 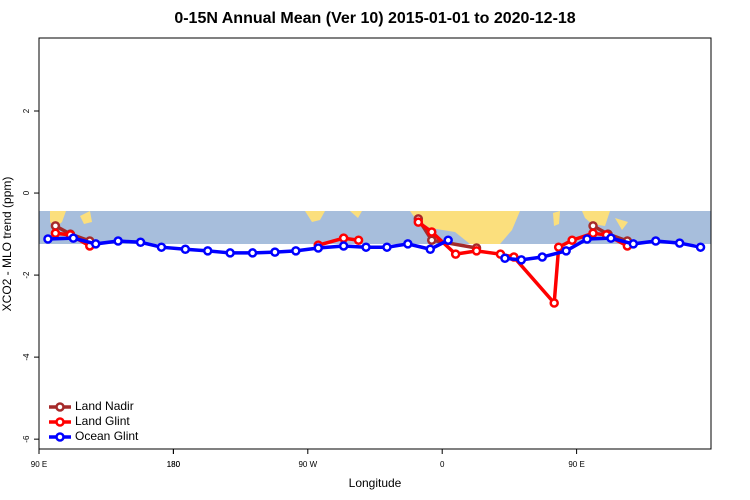 I want to click on y-tick-label: -4, so click(x=26, y=357).